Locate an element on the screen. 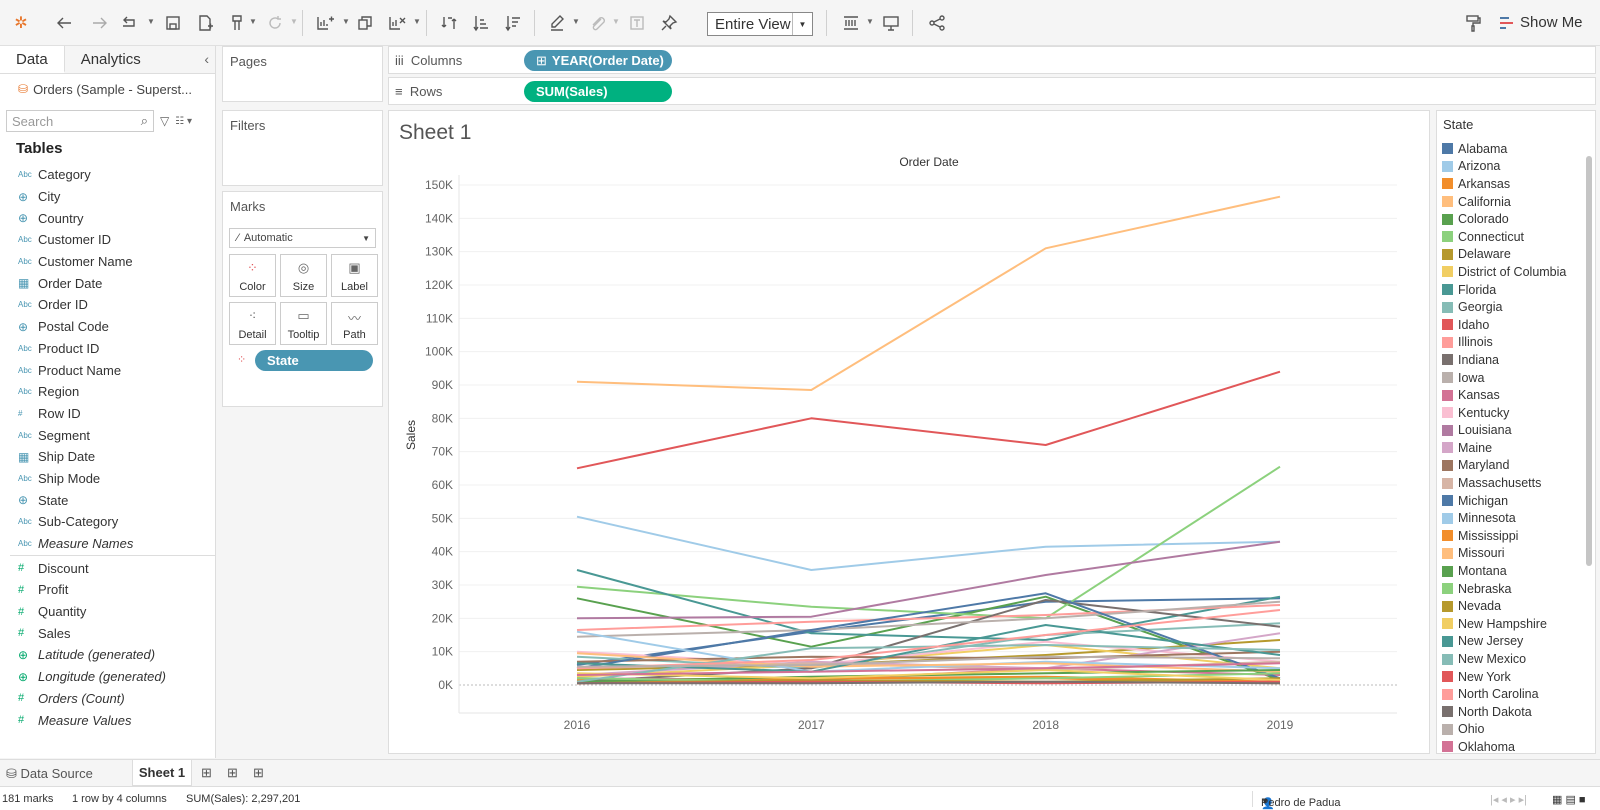 This screenshot has width=1600, height=810. legend-item: Maine is located at coordinates (1504, 448).